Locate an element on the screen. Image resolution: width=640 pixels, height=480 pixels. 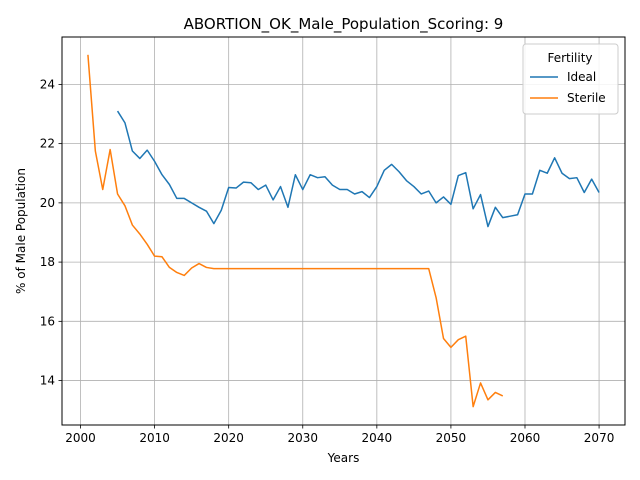
y-tick-label: 20 is located at coordinates (47, 203).